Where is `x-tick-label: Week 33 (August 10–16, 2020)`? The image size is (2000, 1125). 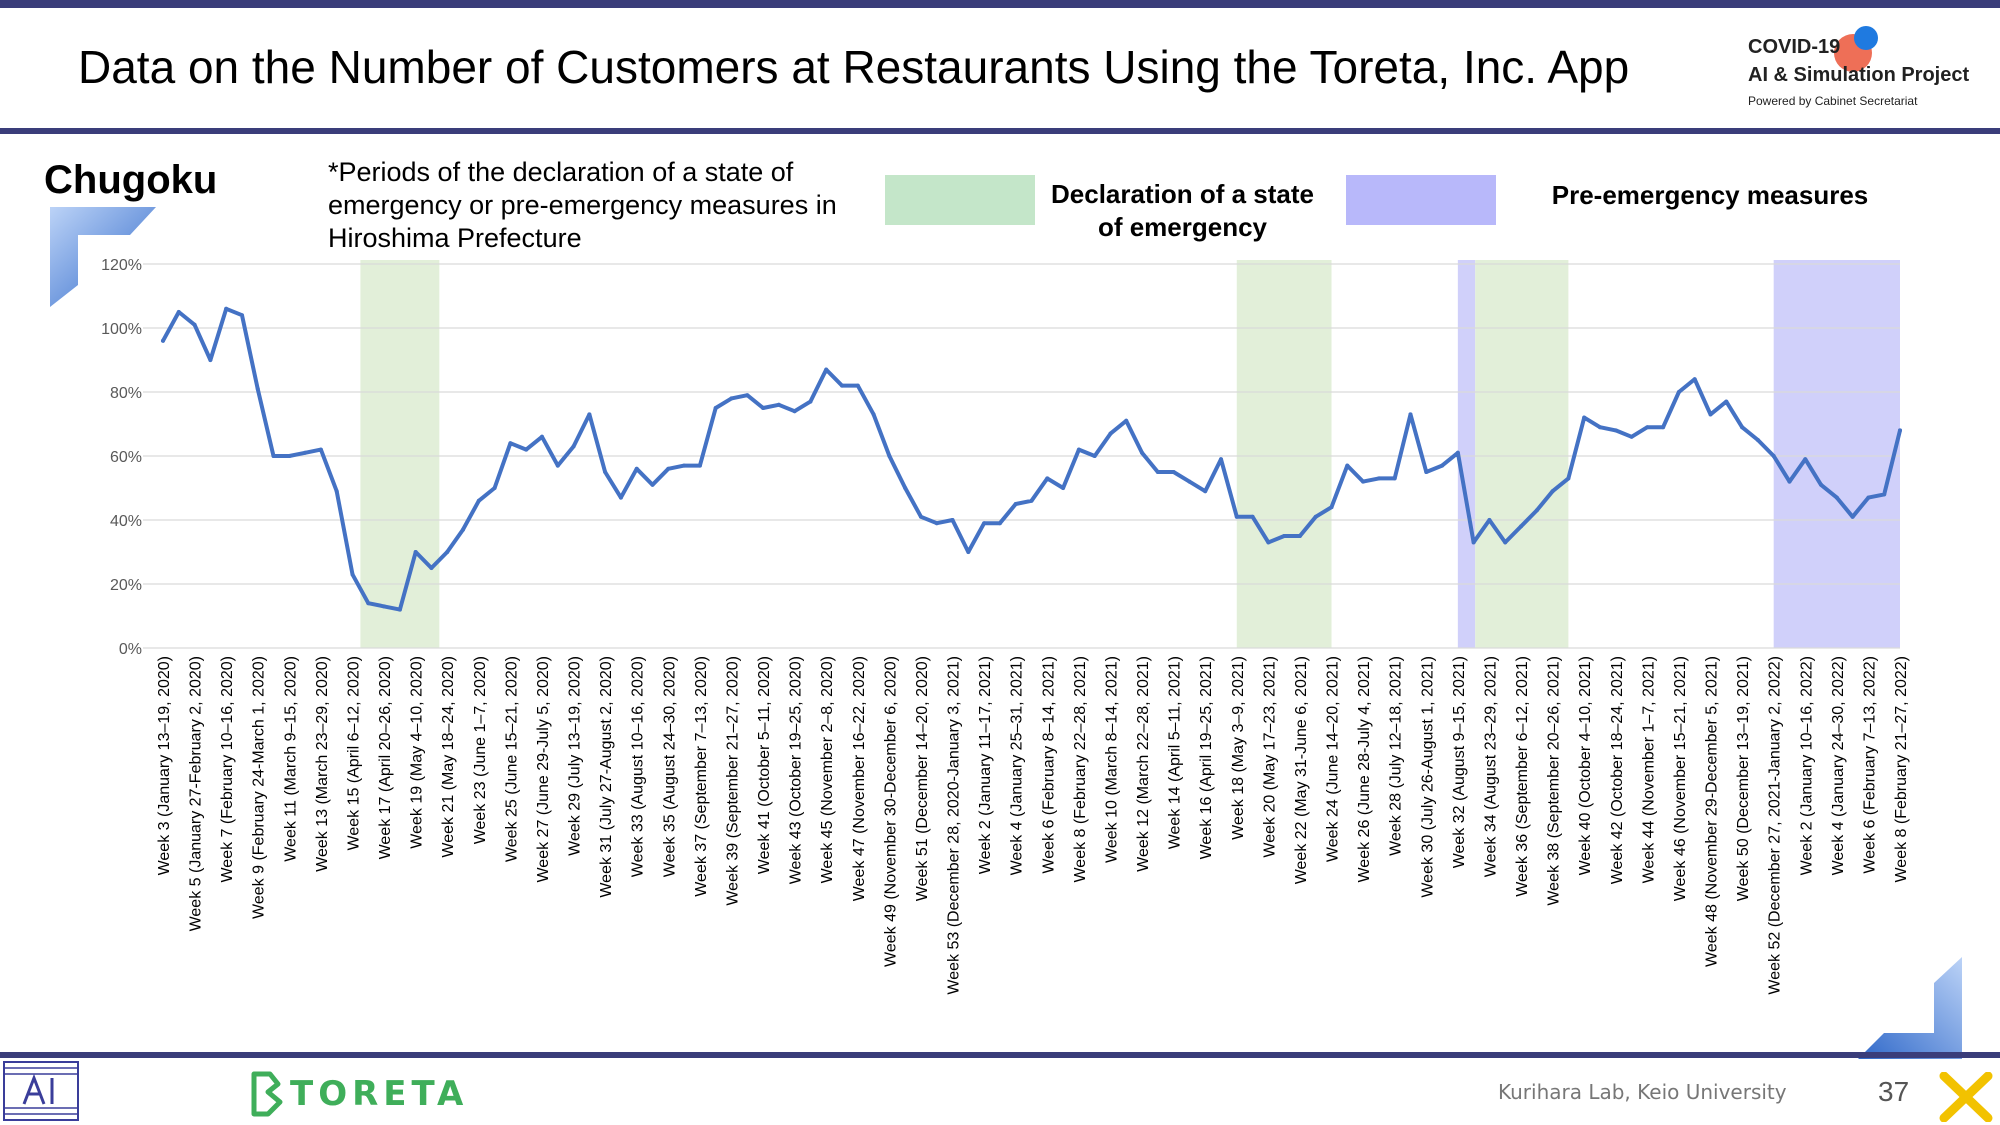 x-tick-label: Week 33 (August 10–16, 2020) is located at coordinates (638, 766).